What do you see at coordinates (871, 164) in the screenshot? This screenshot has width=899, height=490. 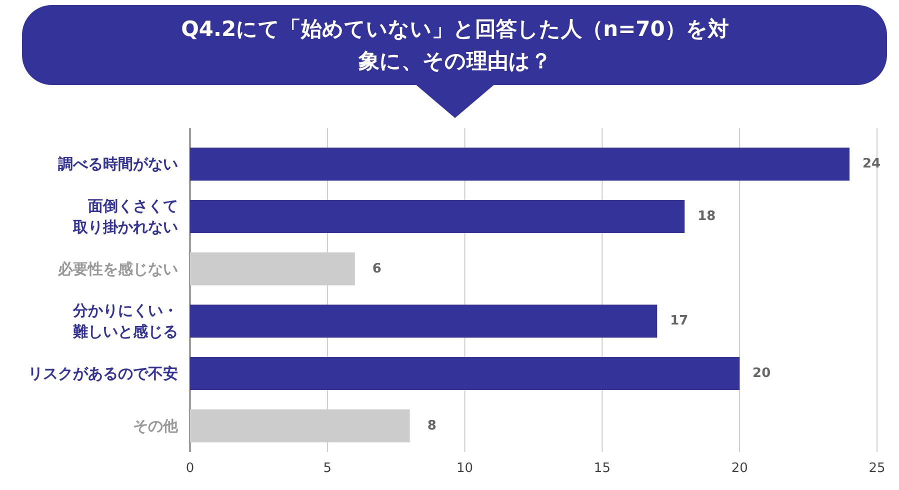 I see `data-label: 24` at bounding box center [871, 164].